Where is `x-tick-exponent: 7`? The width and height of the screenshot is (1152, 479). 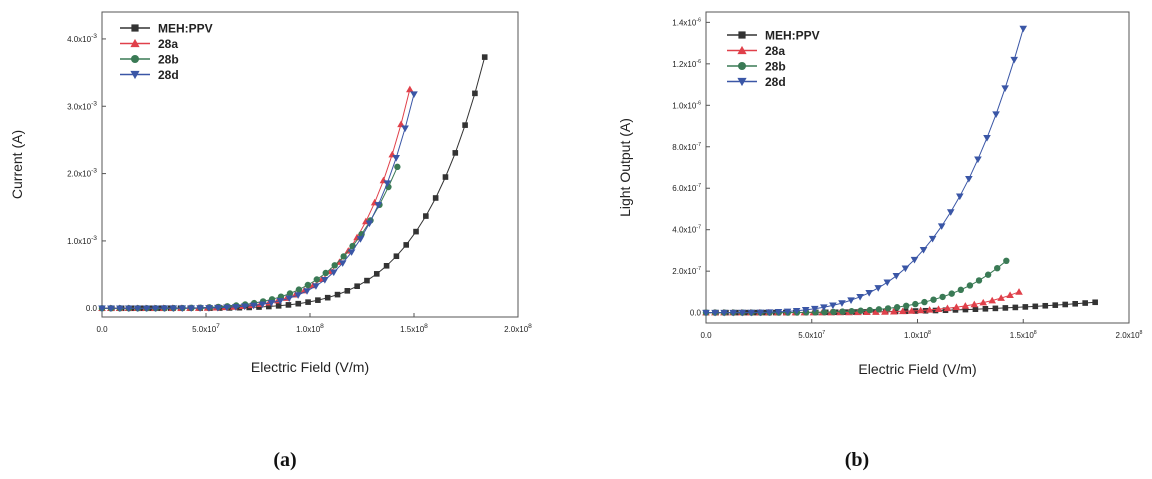 x-tick-exponent: 7 is located at coordinates (218, 326).